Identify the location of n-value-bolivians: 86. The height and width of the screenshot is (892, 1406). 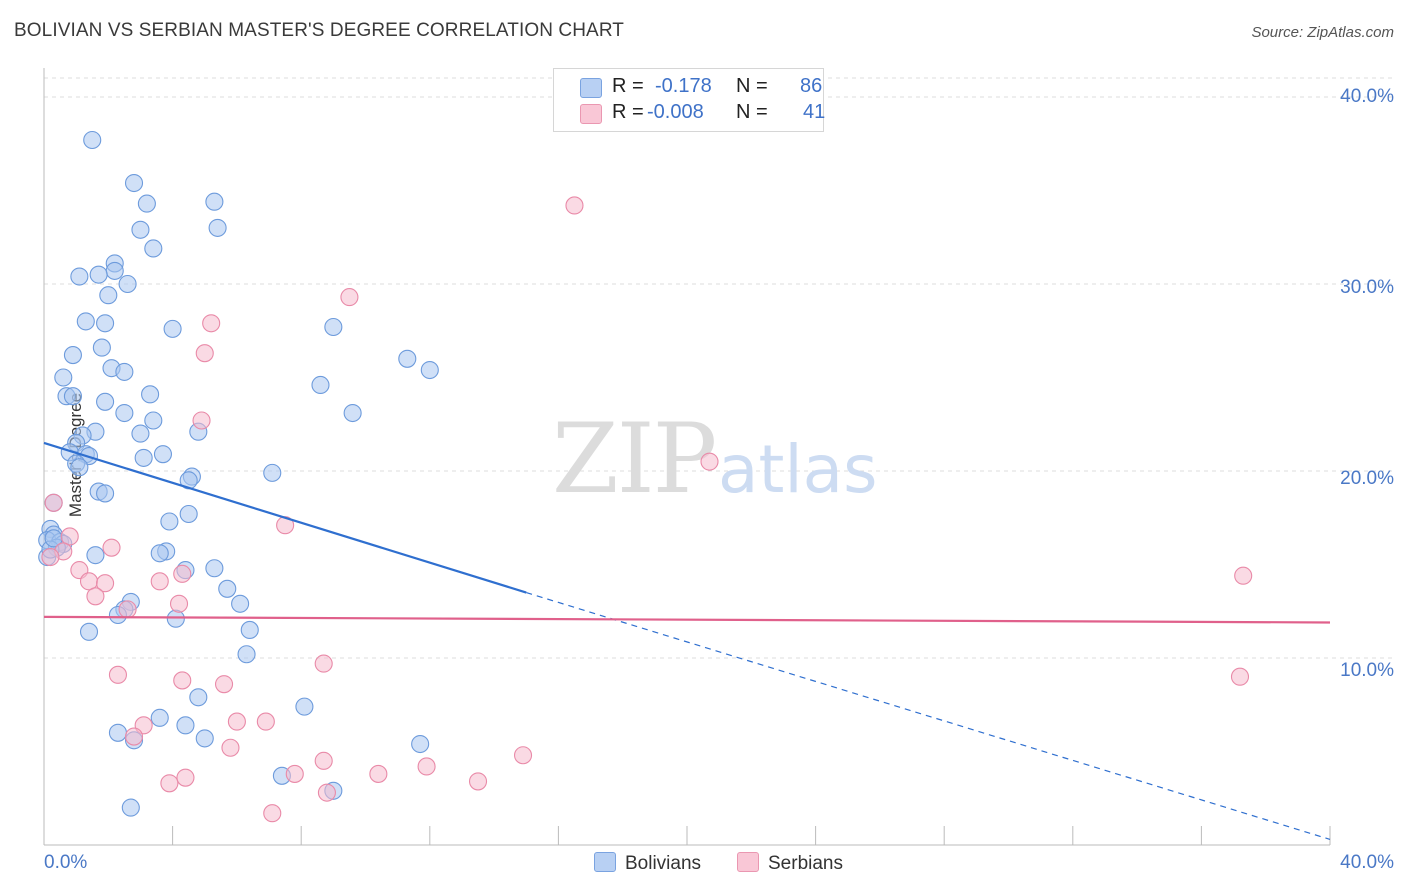
(811, 86).